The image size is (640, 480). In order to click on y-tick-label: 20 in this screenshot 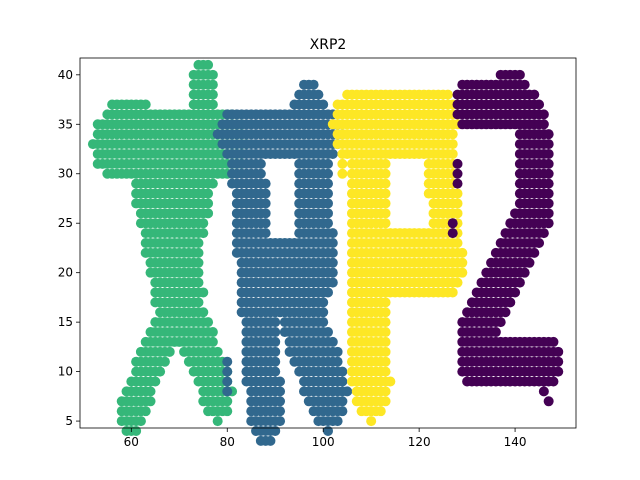, I will do `click(65, 273)`.